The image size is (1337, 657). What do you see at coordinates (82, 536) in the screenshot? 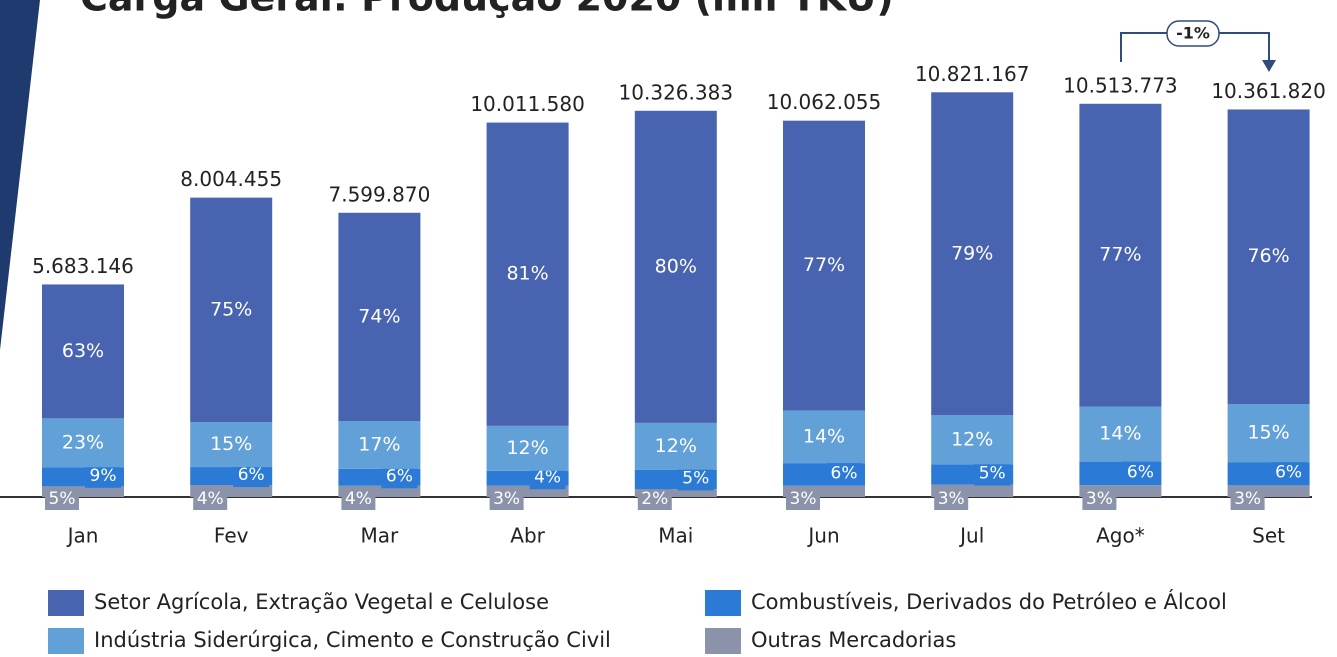
I see `x-tick-label: Jan` at bounding box center [82, 536].